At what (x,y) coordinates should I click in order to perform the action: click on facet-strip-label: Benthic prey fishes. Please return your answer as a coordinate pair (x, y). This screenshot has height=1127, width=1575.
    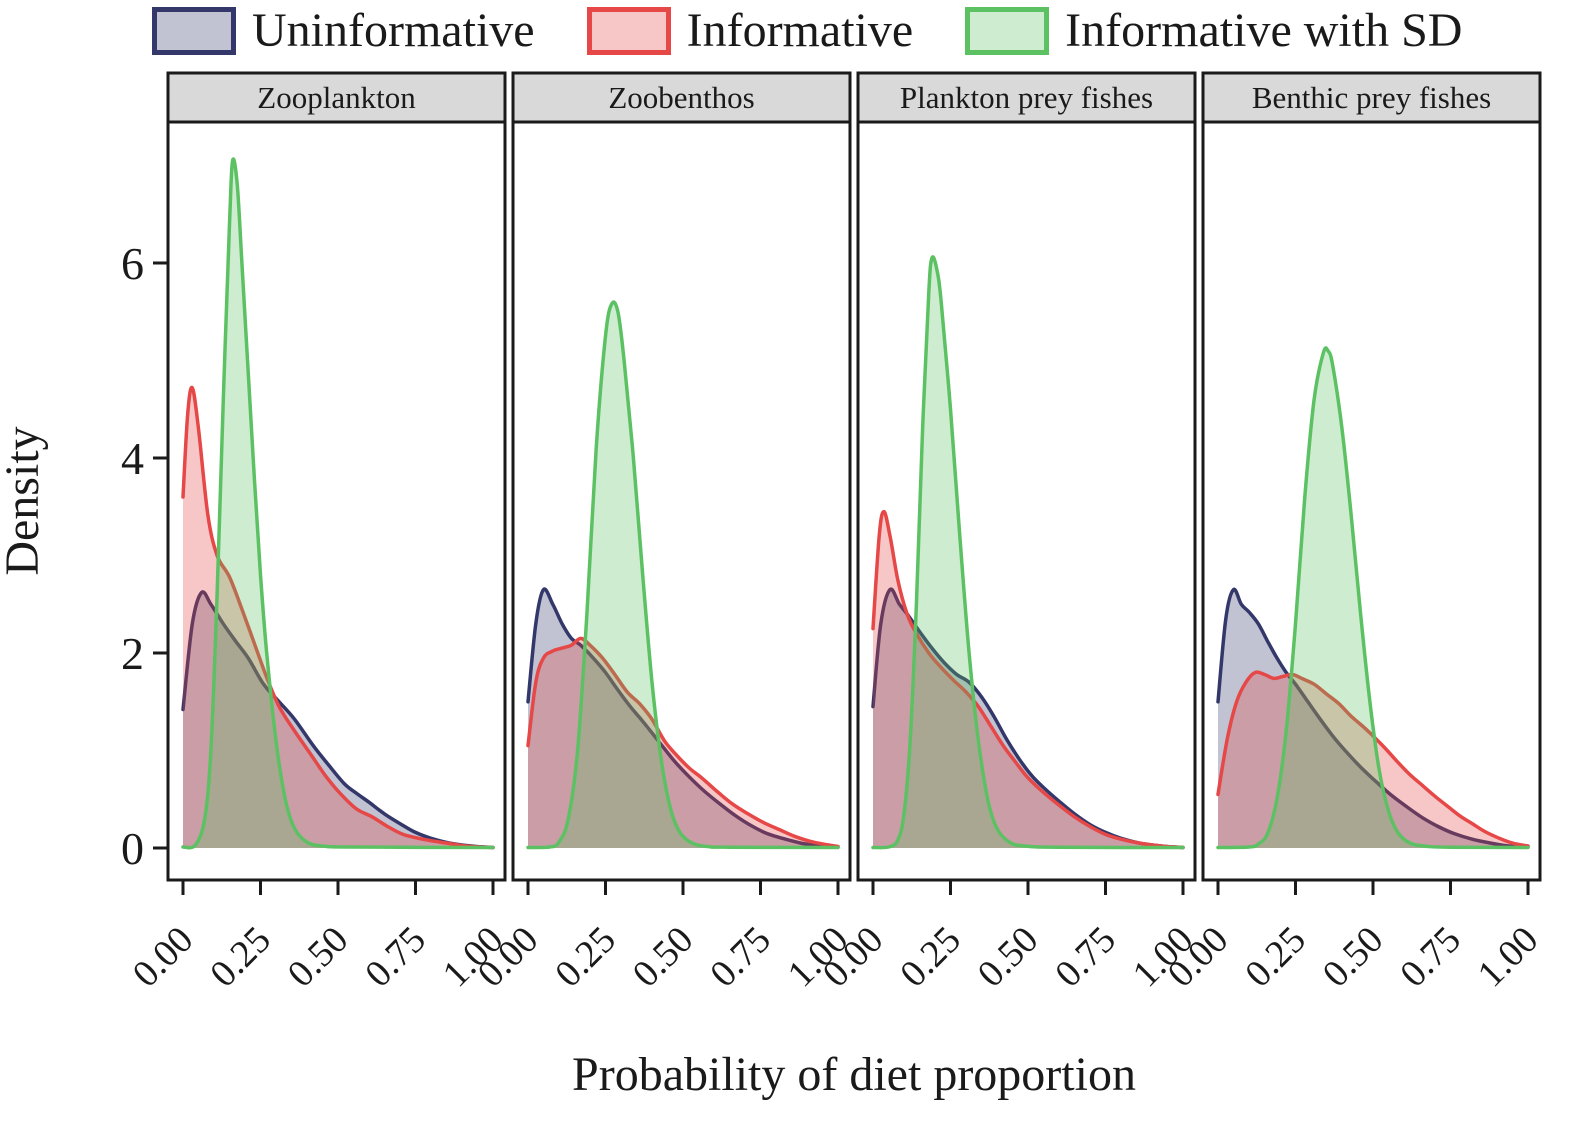
    Looking at the image, I should click on (1371, 97).